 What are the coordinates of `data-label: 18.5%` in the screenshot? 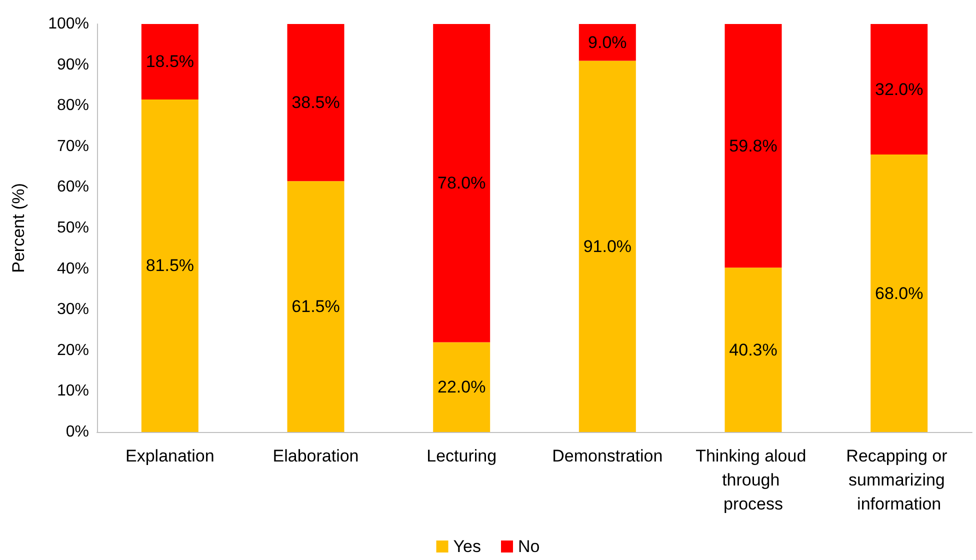 It's located at (170, 62).